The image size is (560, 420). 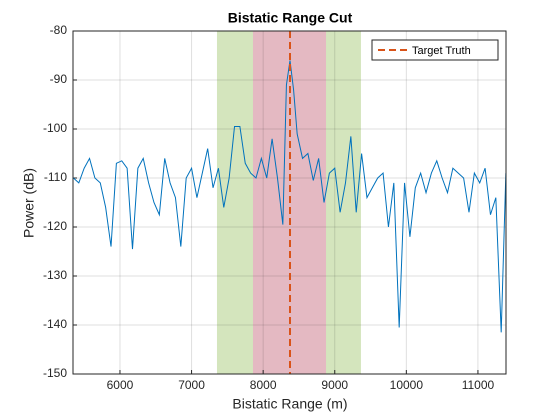 I want to click on y-tick-label: -130, so click(x=55, y=275).